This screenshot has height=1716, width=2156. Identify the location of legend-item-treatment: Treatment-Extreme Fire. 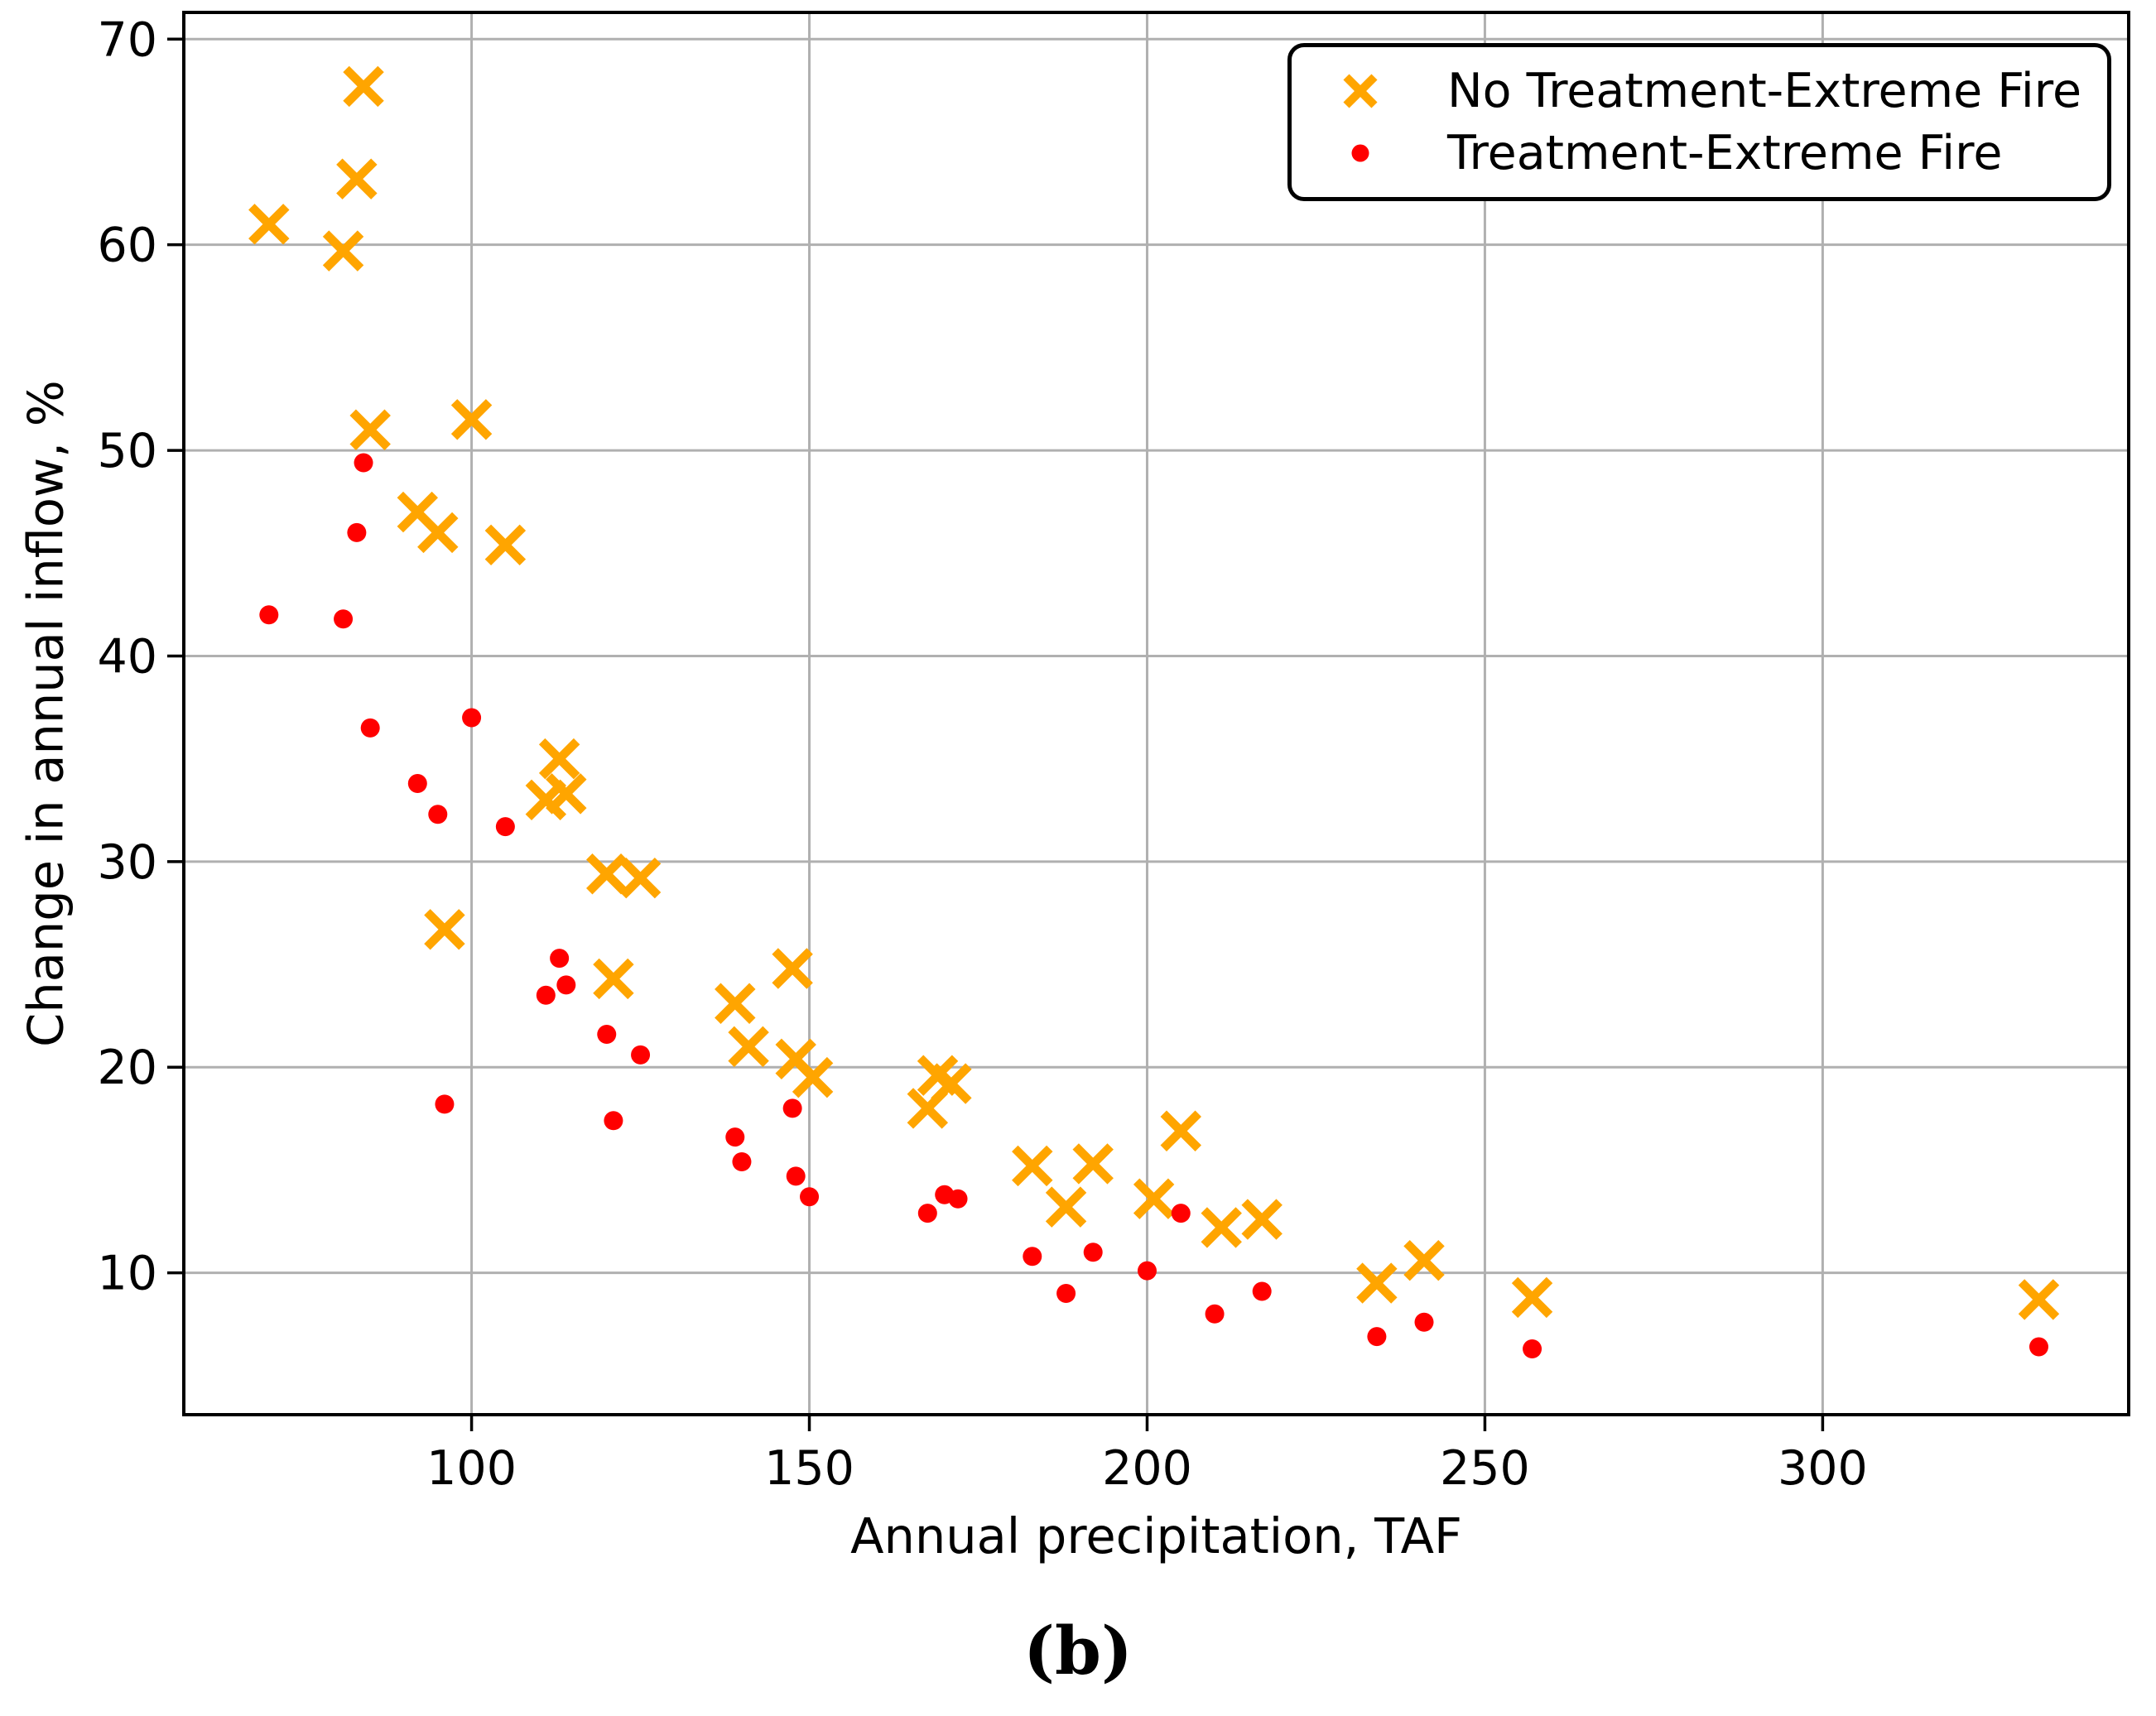
(1724, 153).